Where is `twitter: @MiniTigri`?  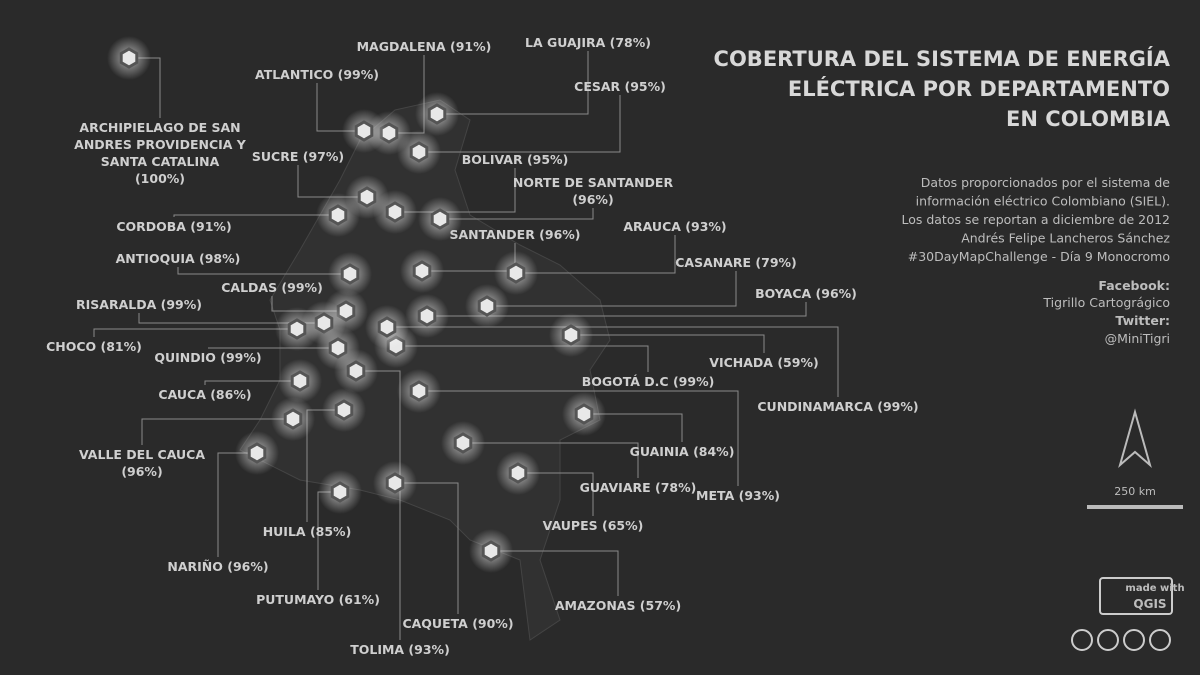
twitter: @MiniTigri is located at coordinates (1137, 338).